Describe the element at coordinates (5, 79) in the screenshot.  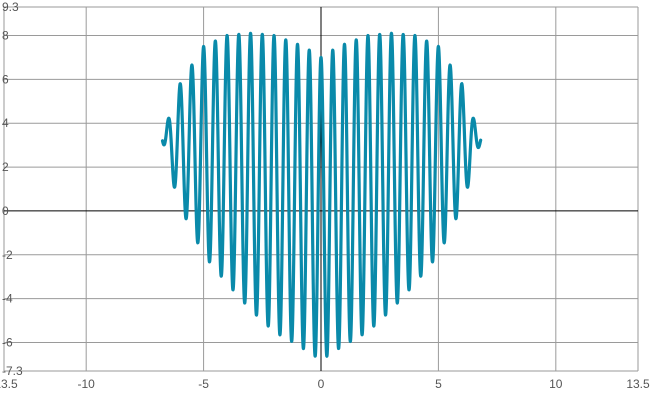
I see `y-tick-label: 6` at that location.